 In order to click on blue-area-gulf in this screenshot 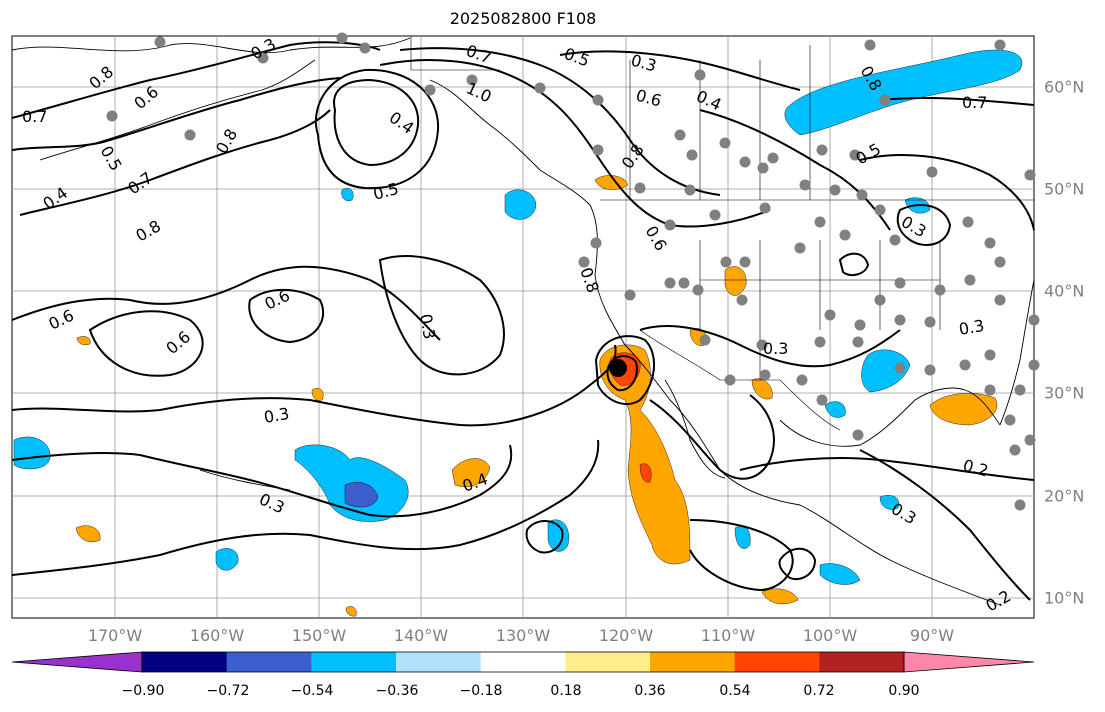, I will do `click(886, 371)`.